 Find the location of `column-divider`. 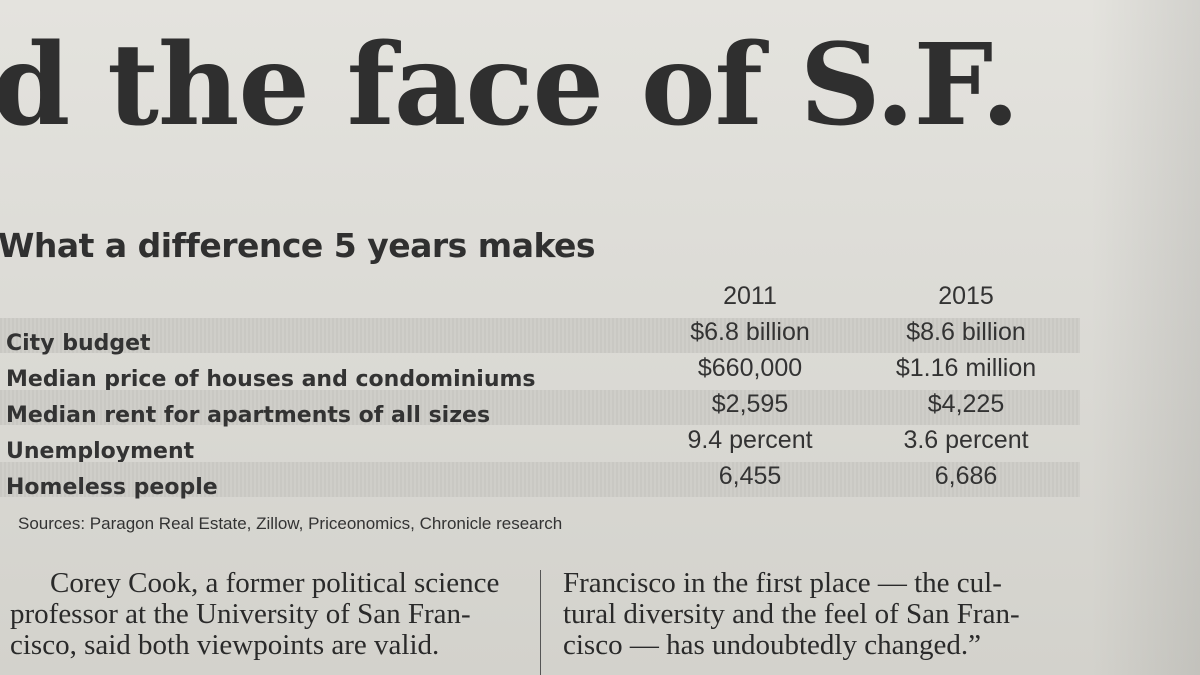

column-divider is located at coordinates (540, 622).